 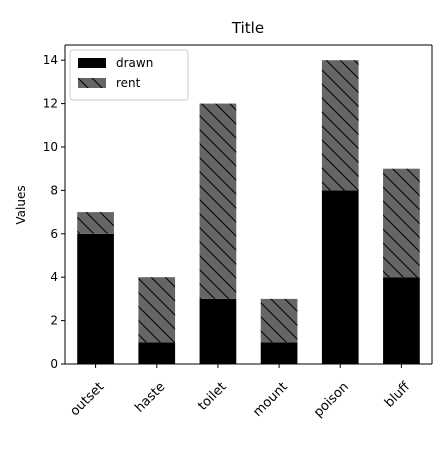 I want to click on bar-drawn-haste, so click(x=157, y=353).